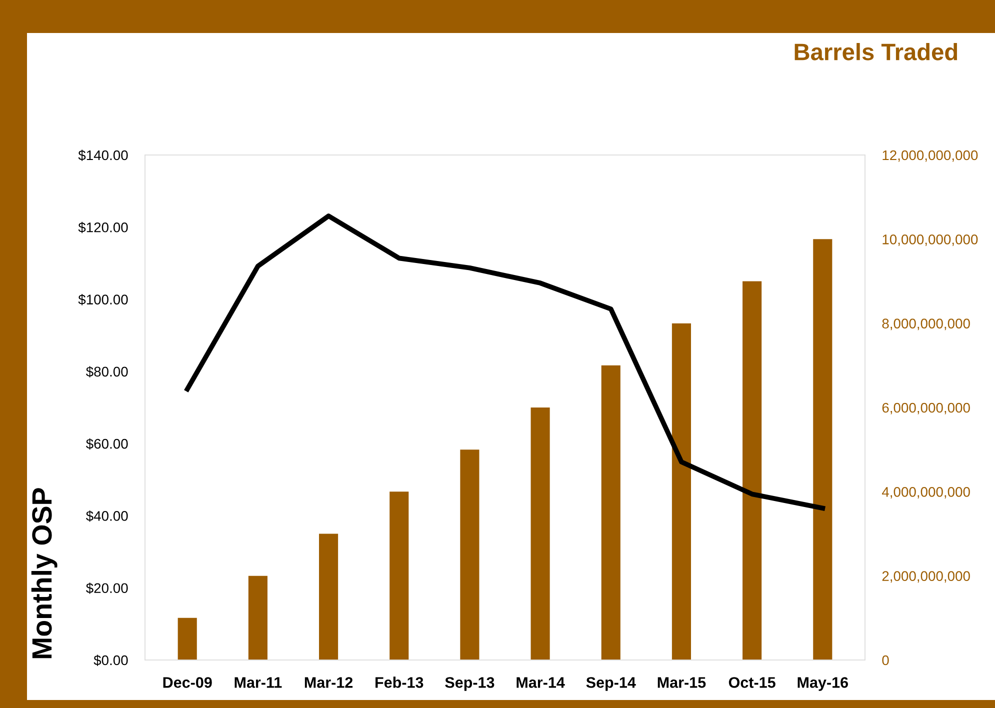  Describe the element at coordinates (44, 573) in the screenshot. I see `y-axis-title: Monthly OSP` at that location.